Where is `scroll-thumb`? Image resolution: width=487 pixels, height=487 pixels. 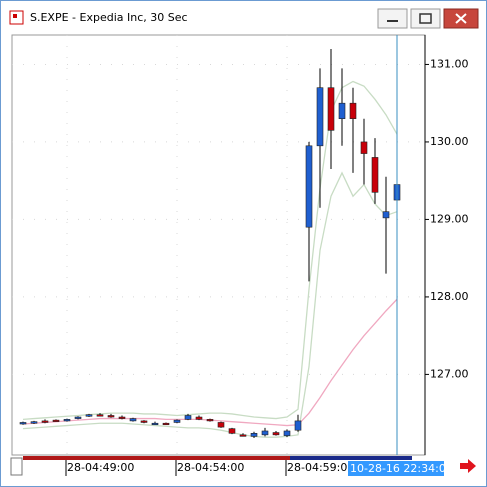 scroll-thumb is located at coordinates (351, 458).